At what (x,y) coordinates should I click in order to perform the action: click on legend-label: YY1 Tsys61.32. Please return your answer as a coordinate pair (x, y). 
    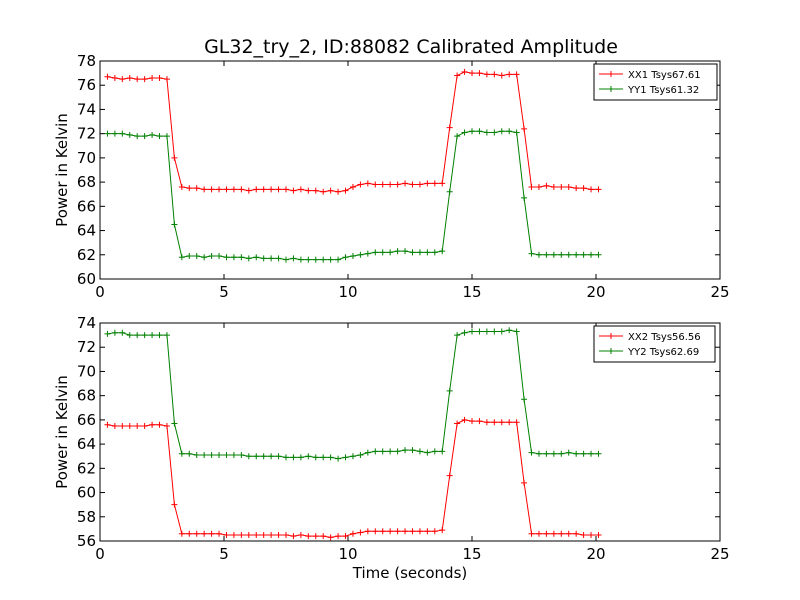
    Looking at the image, I should click on (663, 90).